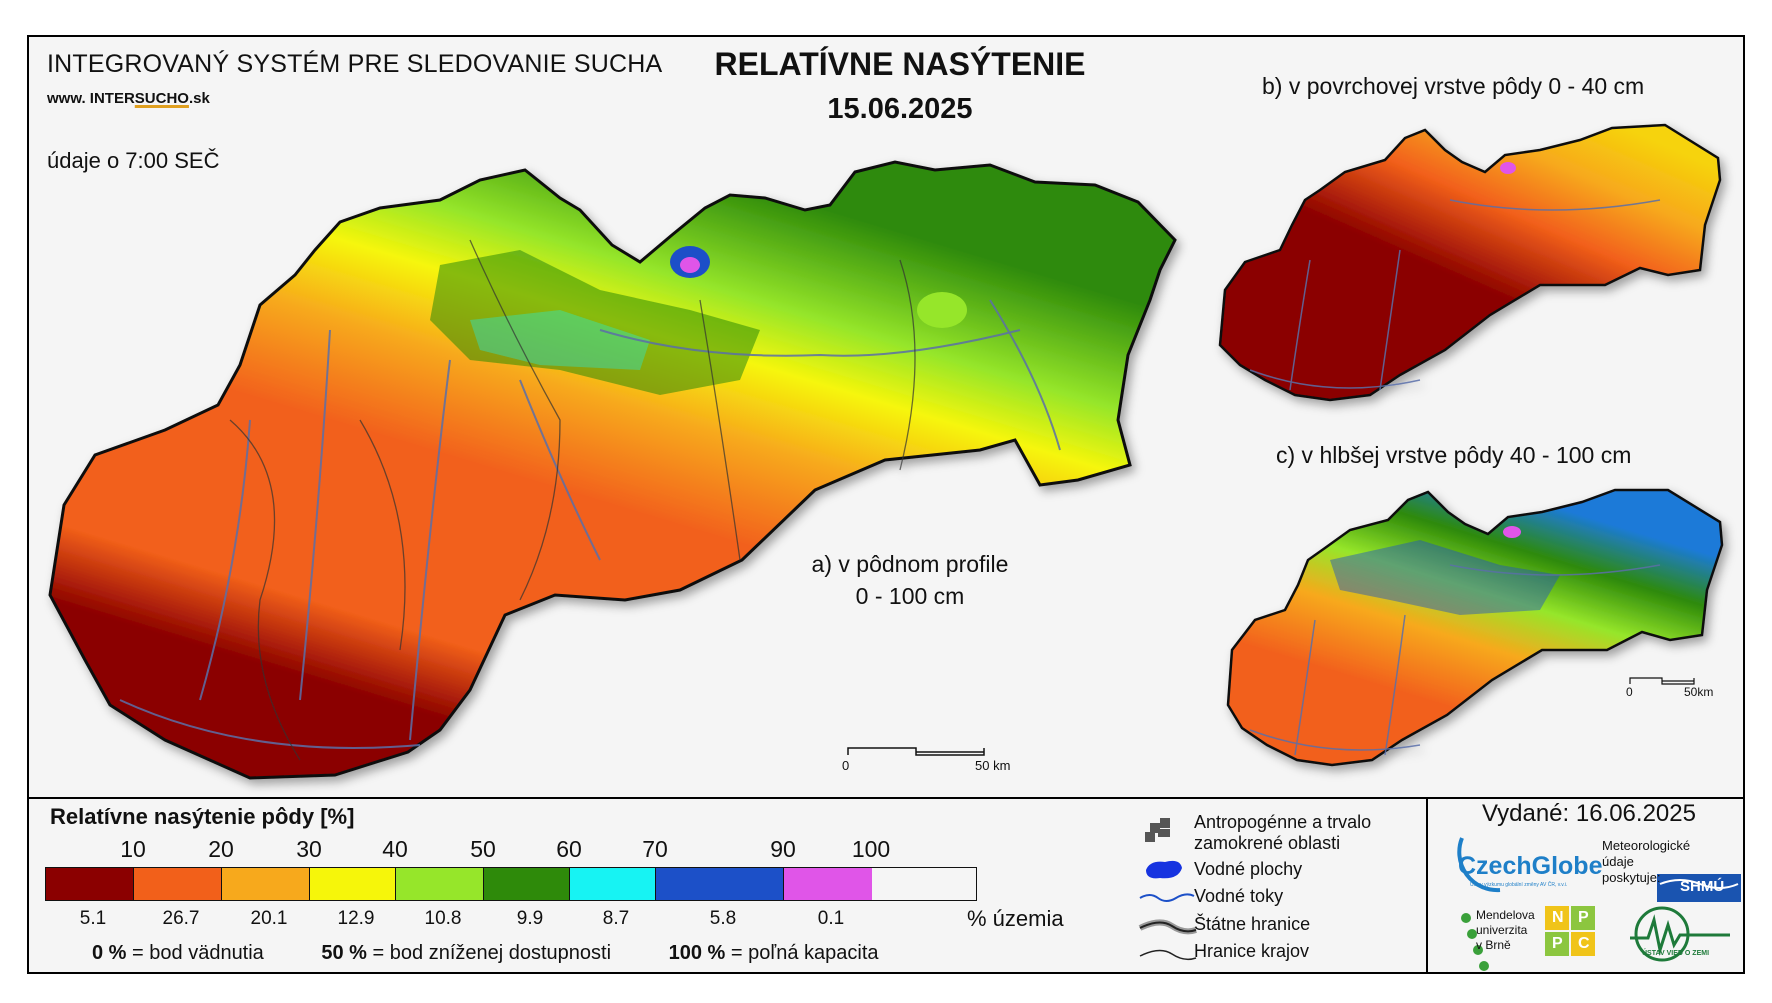 This screenshot has height=1003, width=1772. Describe the element at coordinates (616, 918) in the screenshot. I see `legend-share-7: 8.7` at that location.